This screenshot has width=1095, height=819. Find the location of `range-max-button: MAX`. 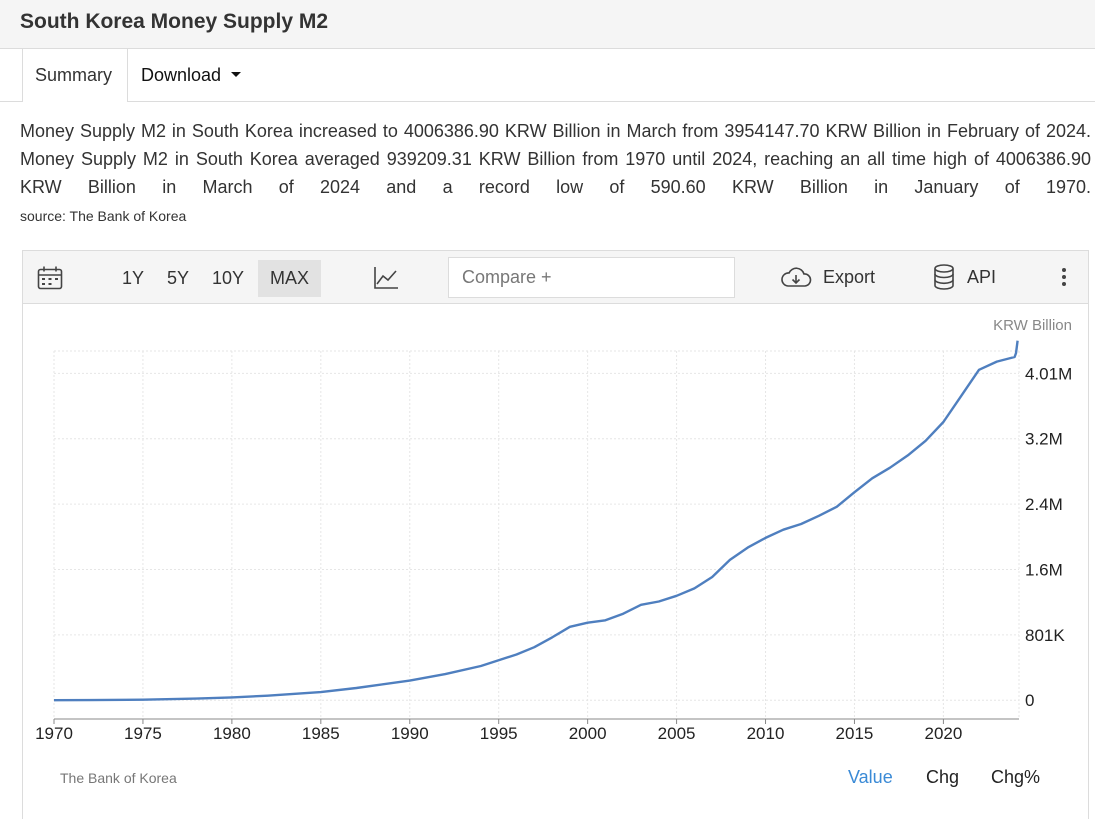

range-max-button: MAX is located at coordinates (289, 278).